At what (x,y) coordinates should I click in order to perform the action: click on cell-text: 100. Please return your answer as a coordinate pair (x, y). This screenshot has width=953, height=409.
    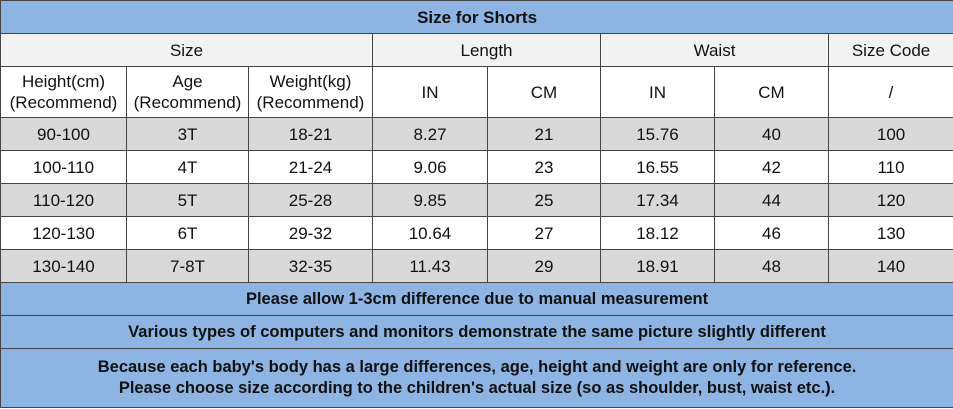
    Looking at the image, I should click on (891, 134).